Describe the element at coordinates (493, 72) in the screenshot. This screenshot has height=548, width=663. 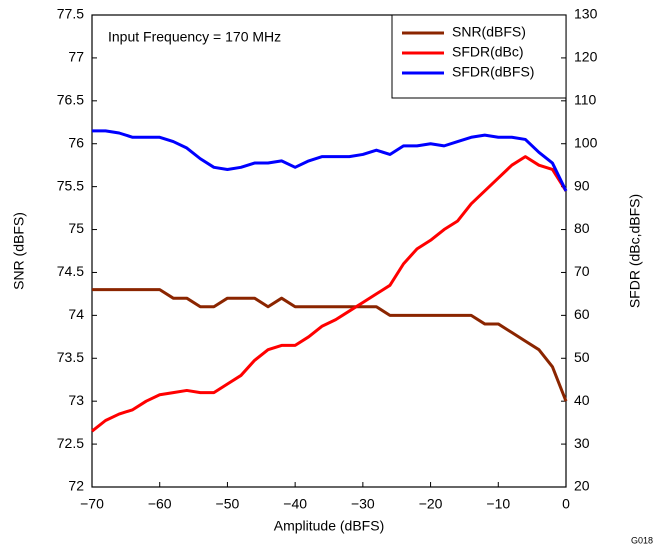
I see `legend-label: SFDR(dBFS)` at that location.